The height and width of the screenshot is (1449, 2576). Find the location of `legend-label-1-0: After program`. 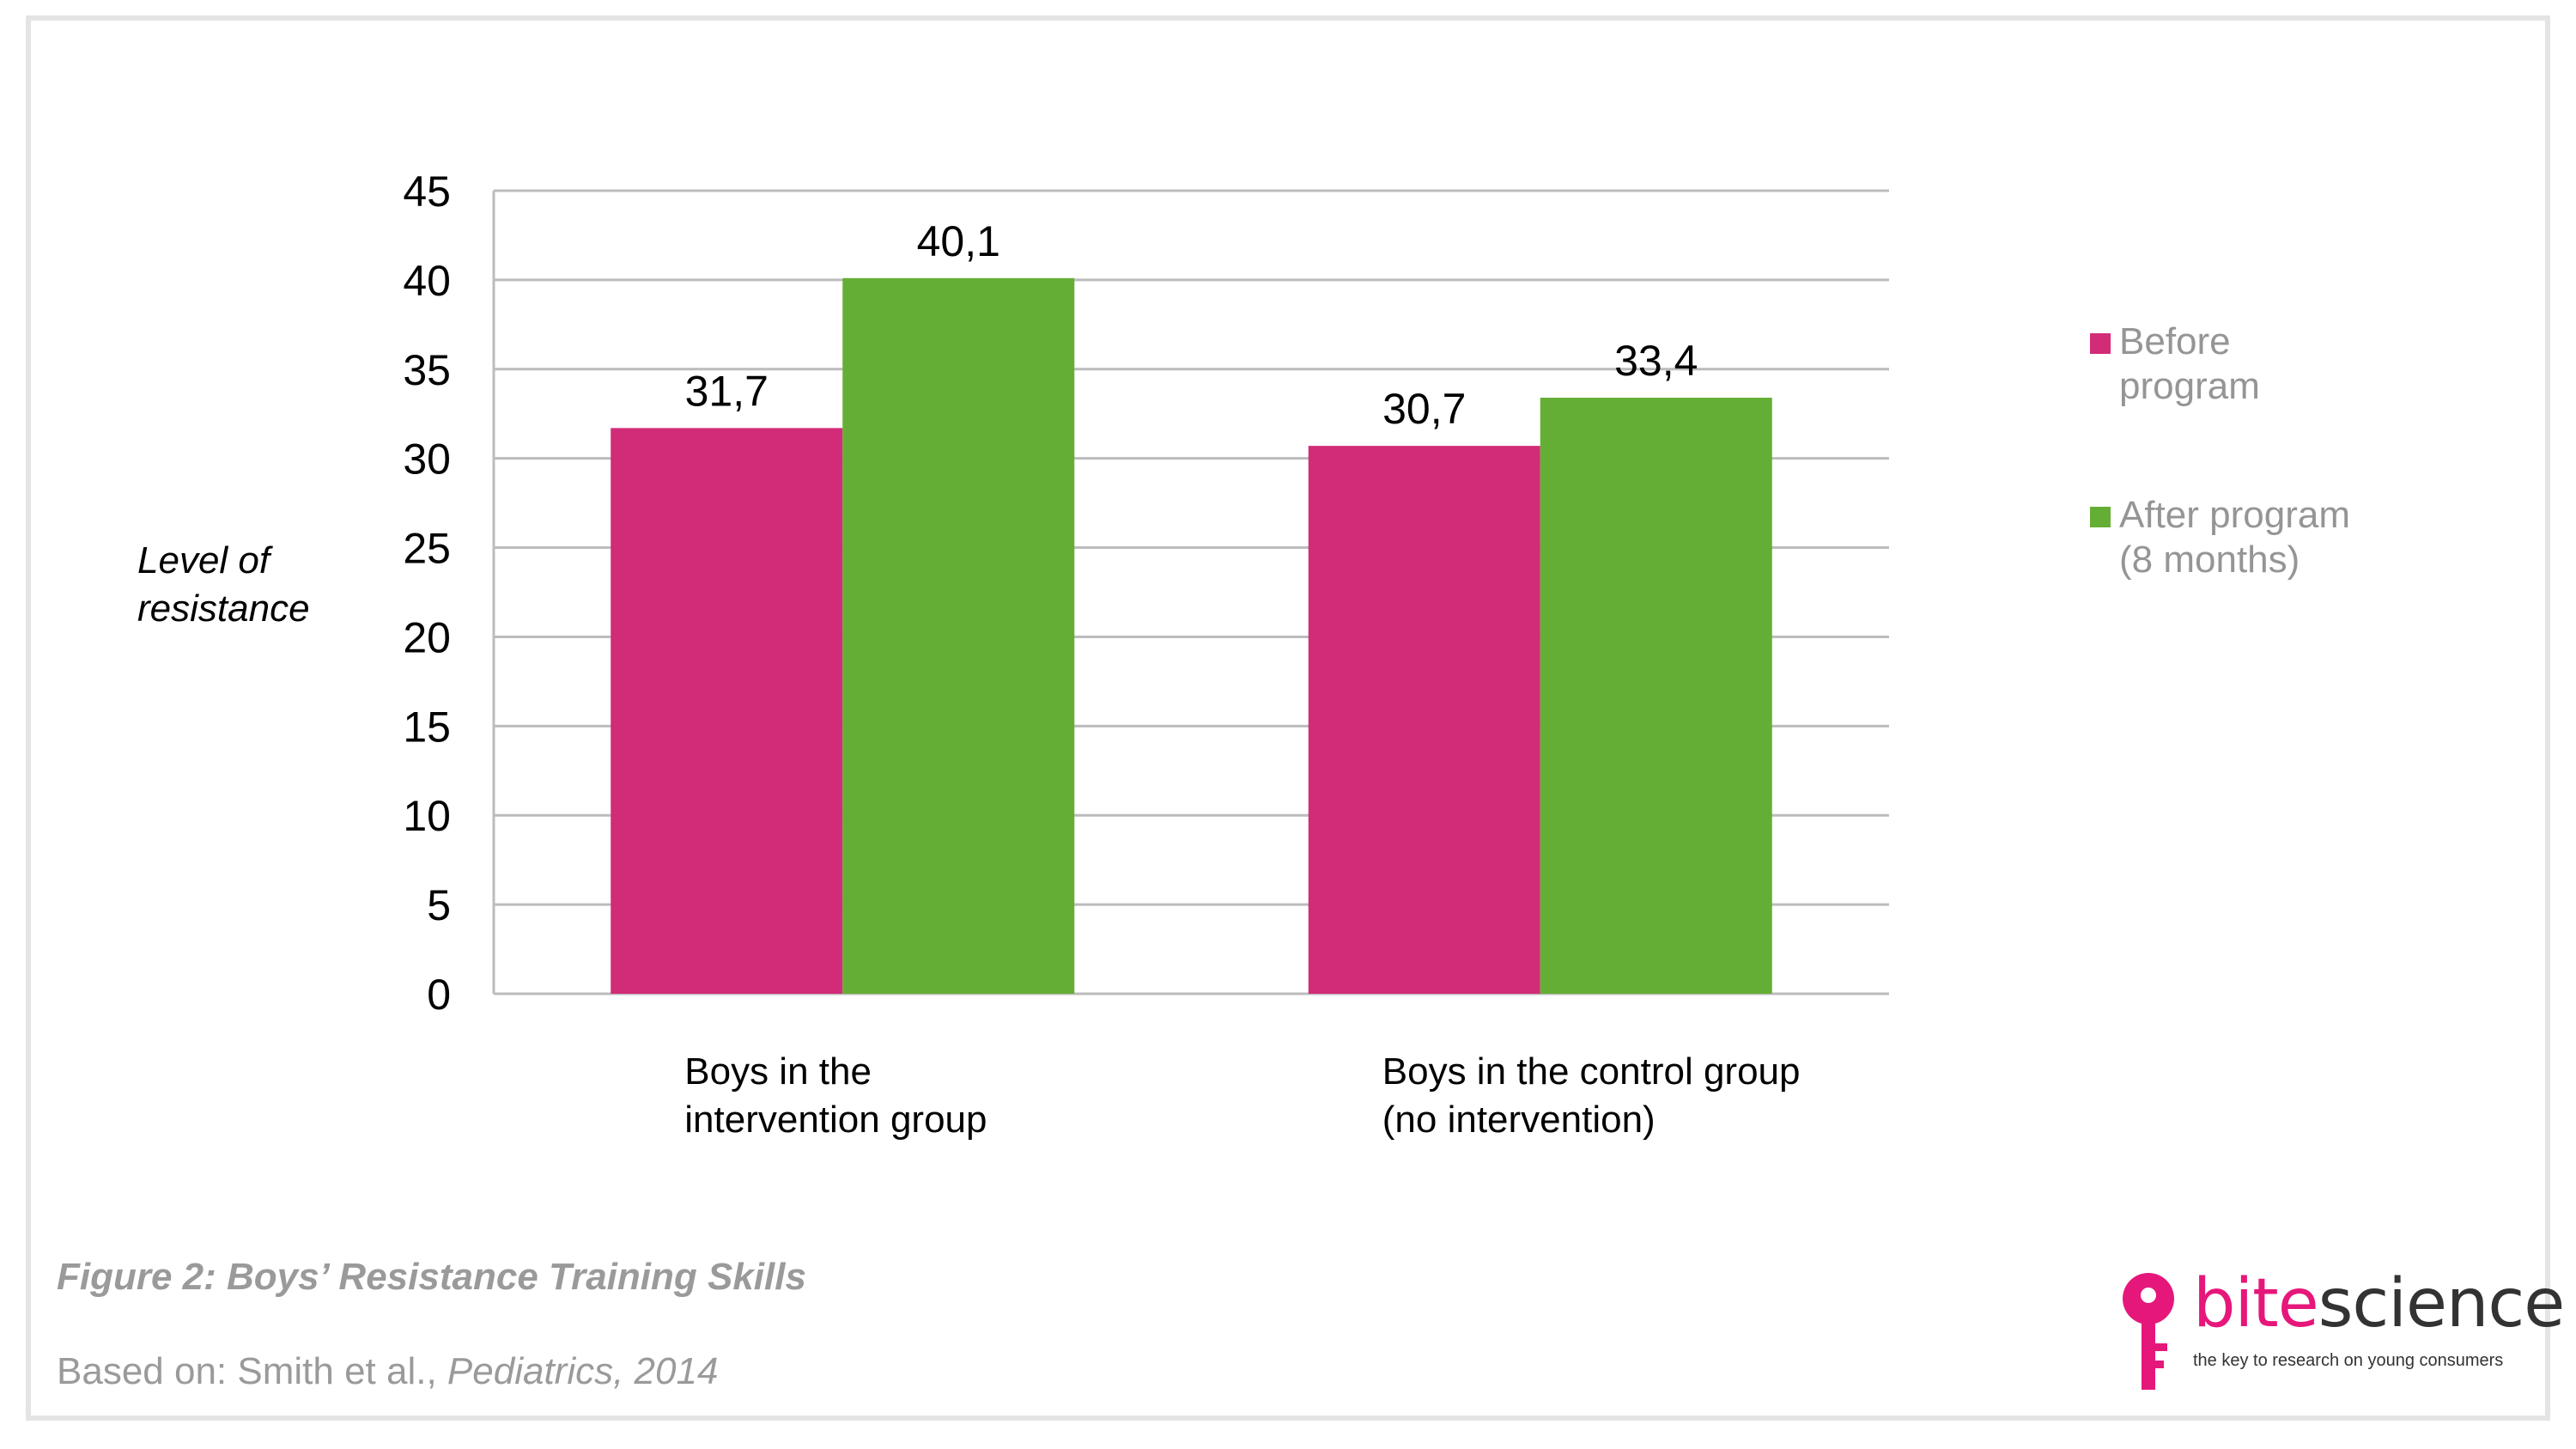

legend-label-1-0: After program is located at coordinates (2234, 515).